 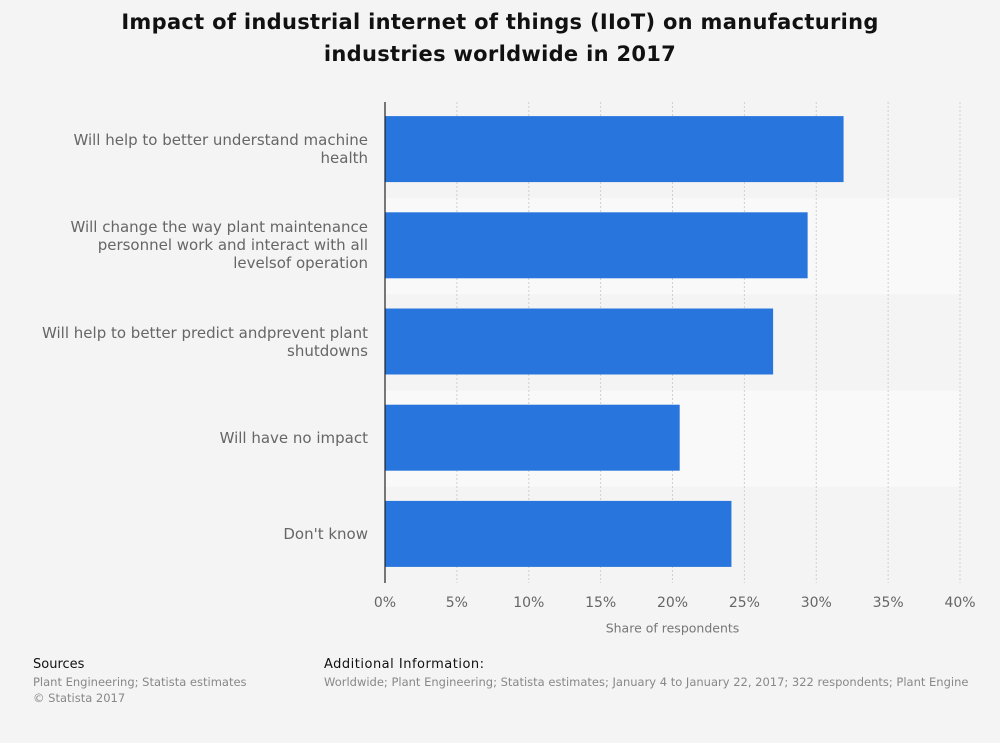 What do you see at coordinates (140, 682) in the screenshot?
I see `source-line: Plant Engineering; Statista estimates` at bounding box center [140, 682].